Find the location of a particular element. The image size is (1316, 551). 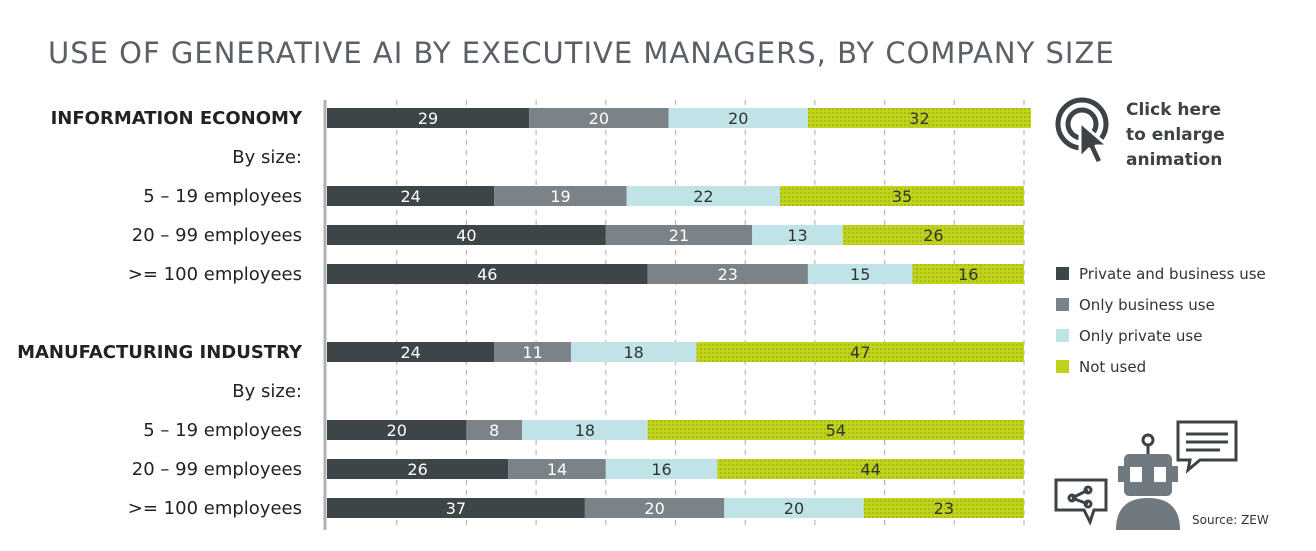

click-cursor-icon is located at coordinates (1082, 131).